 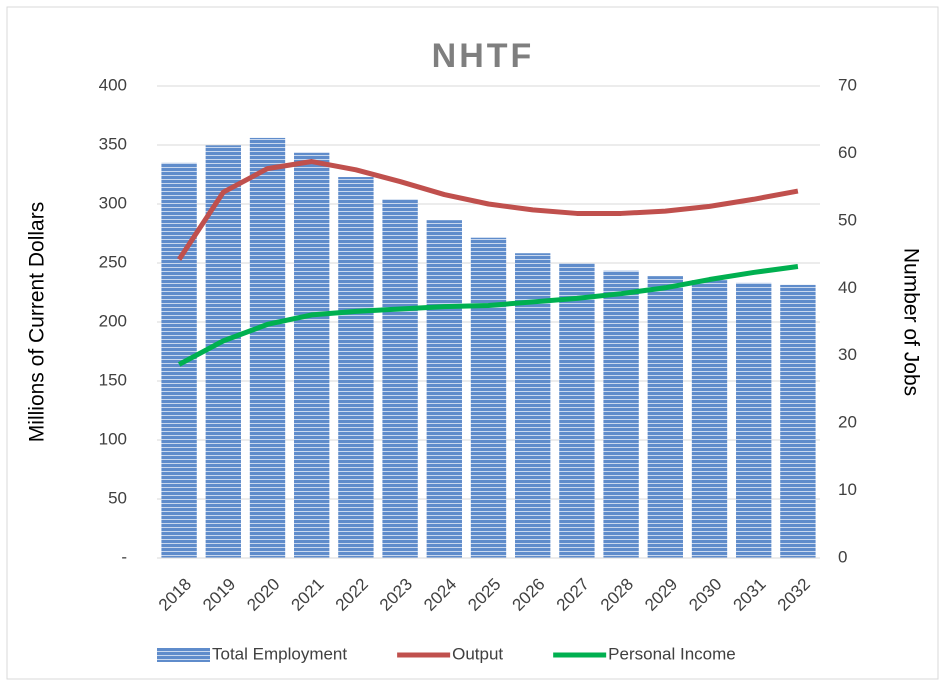 I want to click on y-tick-label: 350, so click(x=113, y=143).